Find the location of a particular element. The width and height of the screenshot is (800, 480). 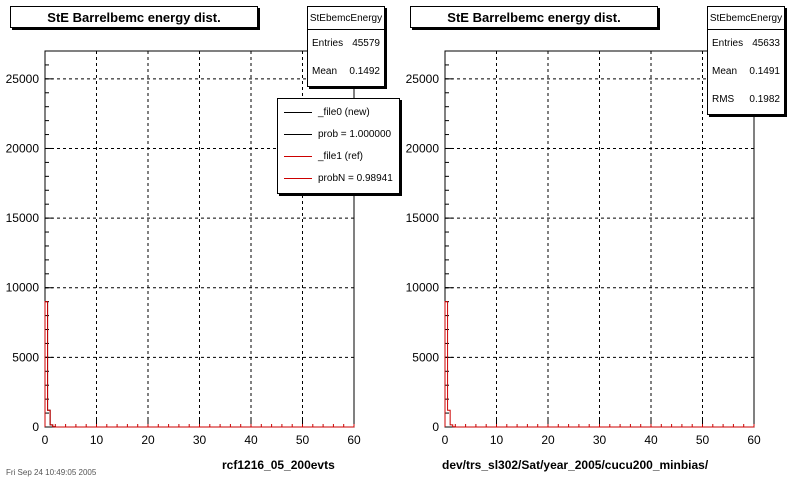

left-stats-mean-value: 0.1492 is located at coordinates (364, 71).